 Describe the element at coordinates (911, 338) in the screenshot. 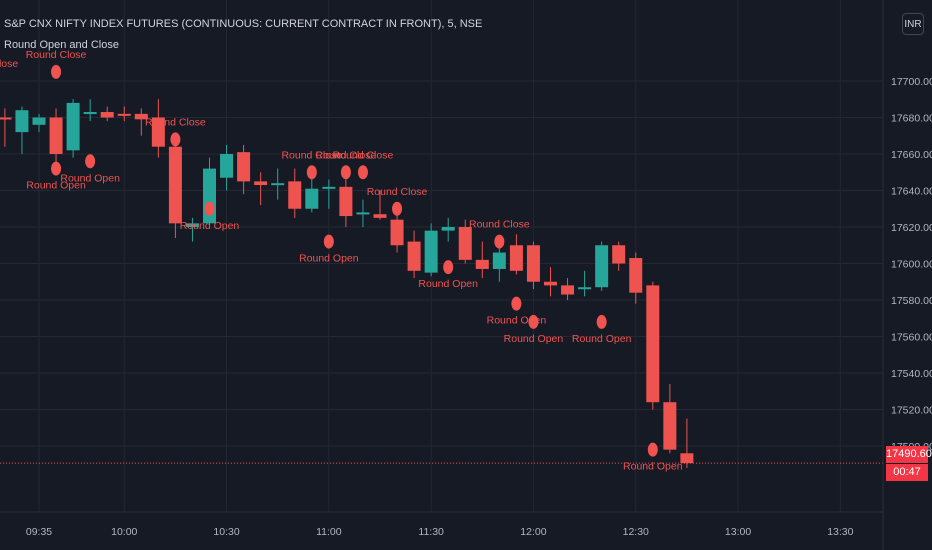

I see `price-tick-label: 17560.00` at that location.